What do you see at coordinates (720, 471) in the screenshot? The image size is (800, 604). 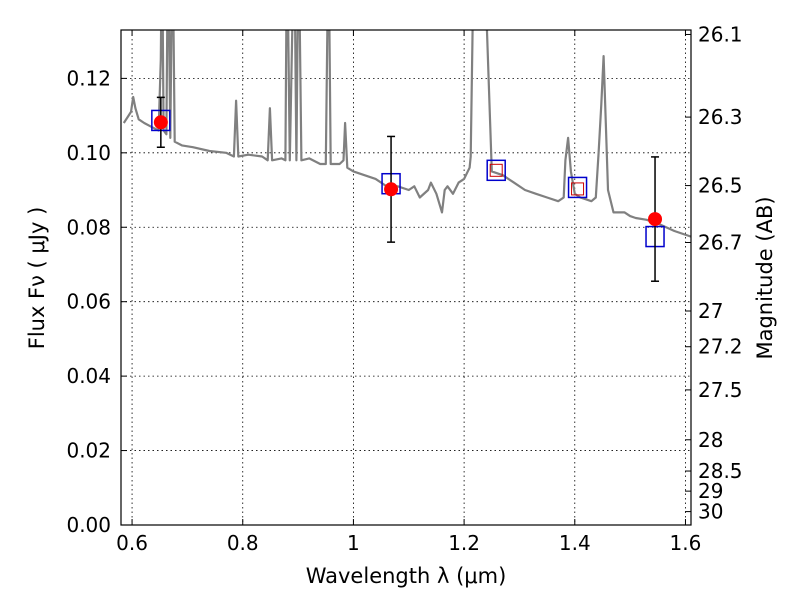 I see `y2-tick-label: 28.5` at bounding box center [720, 471].